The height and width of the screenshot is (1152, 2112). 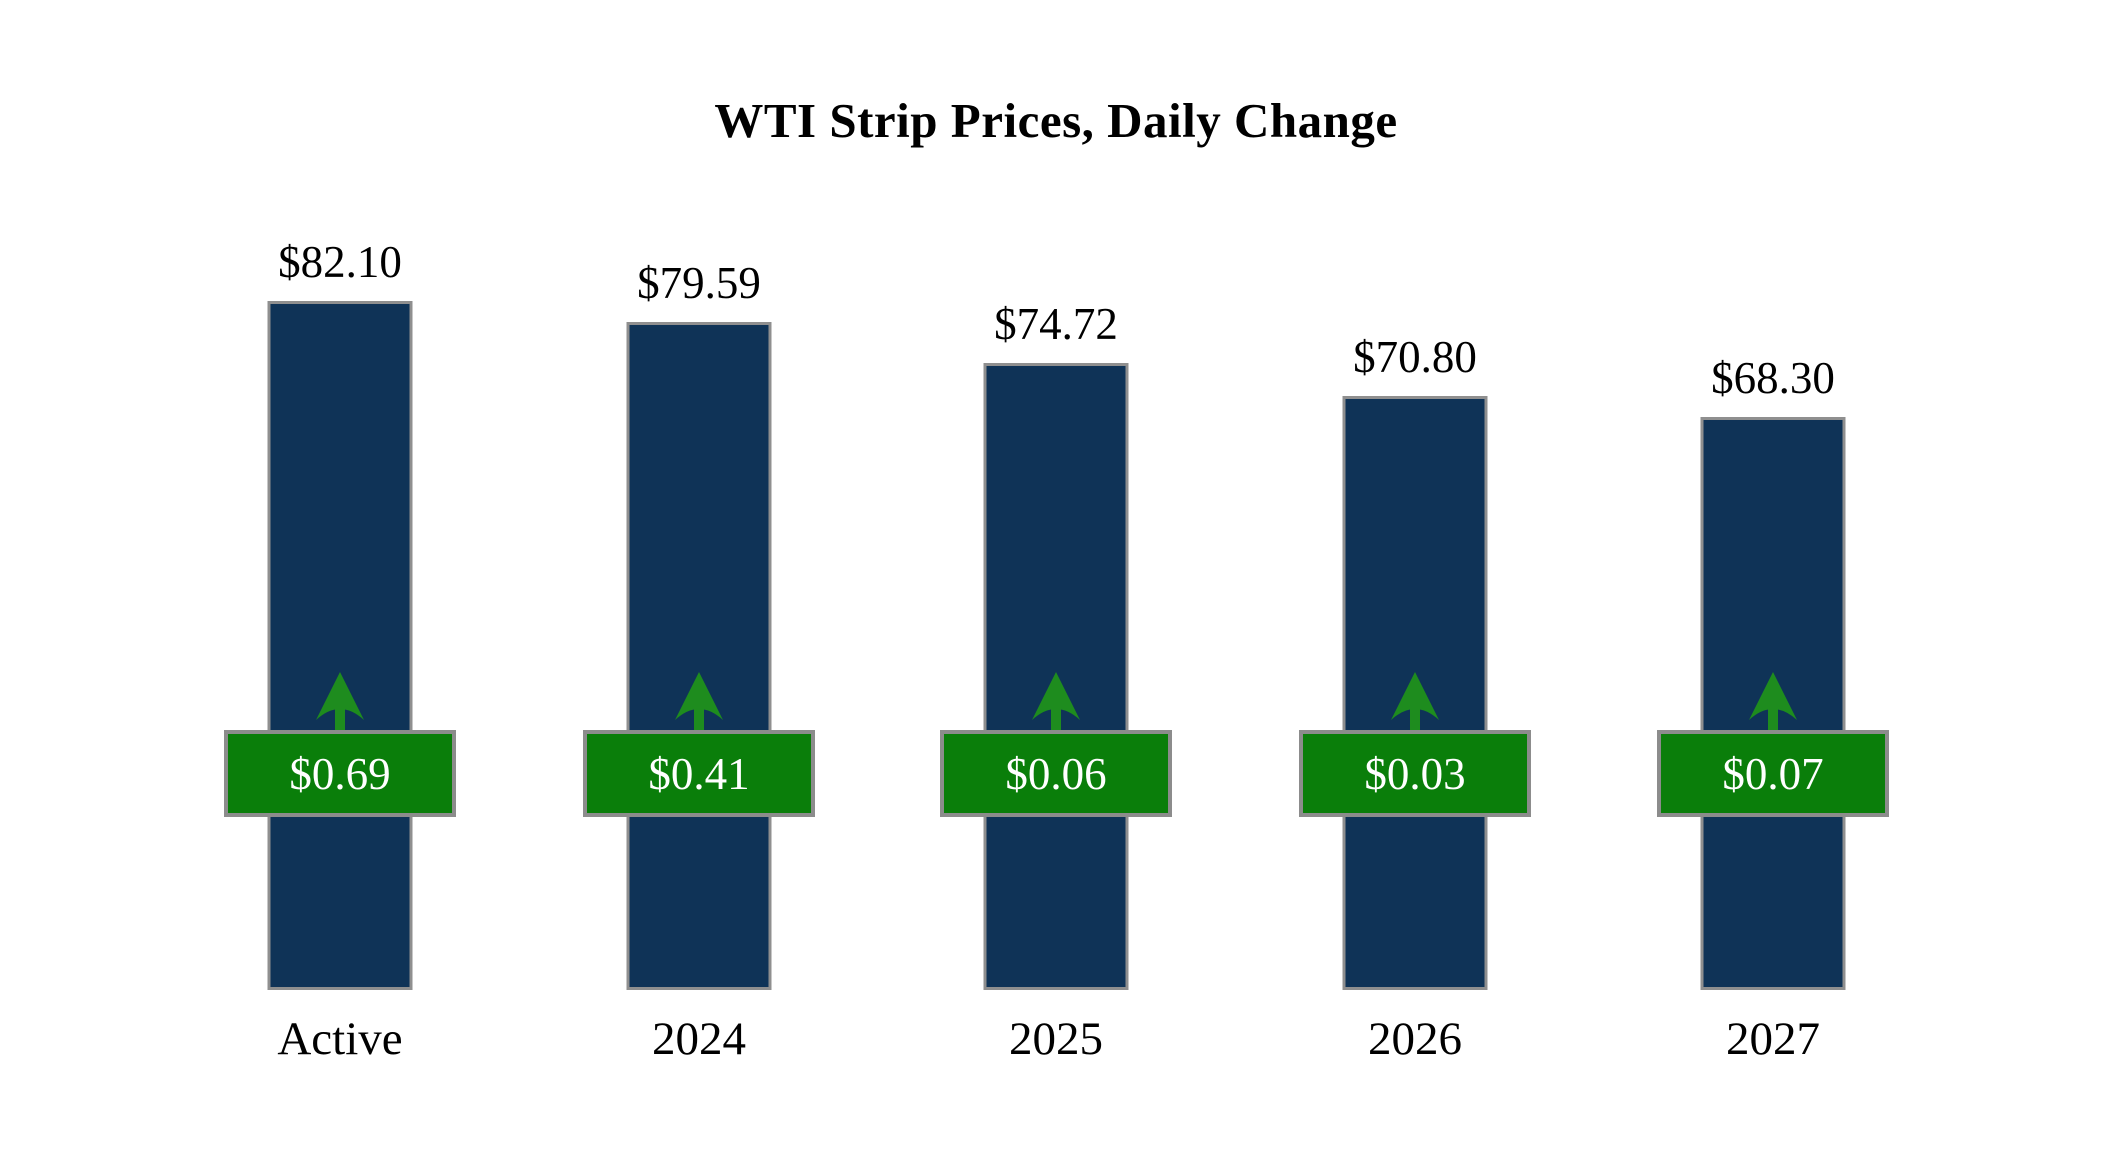 I want to click on price-label: $70.80, so click(x=1415, y=357).